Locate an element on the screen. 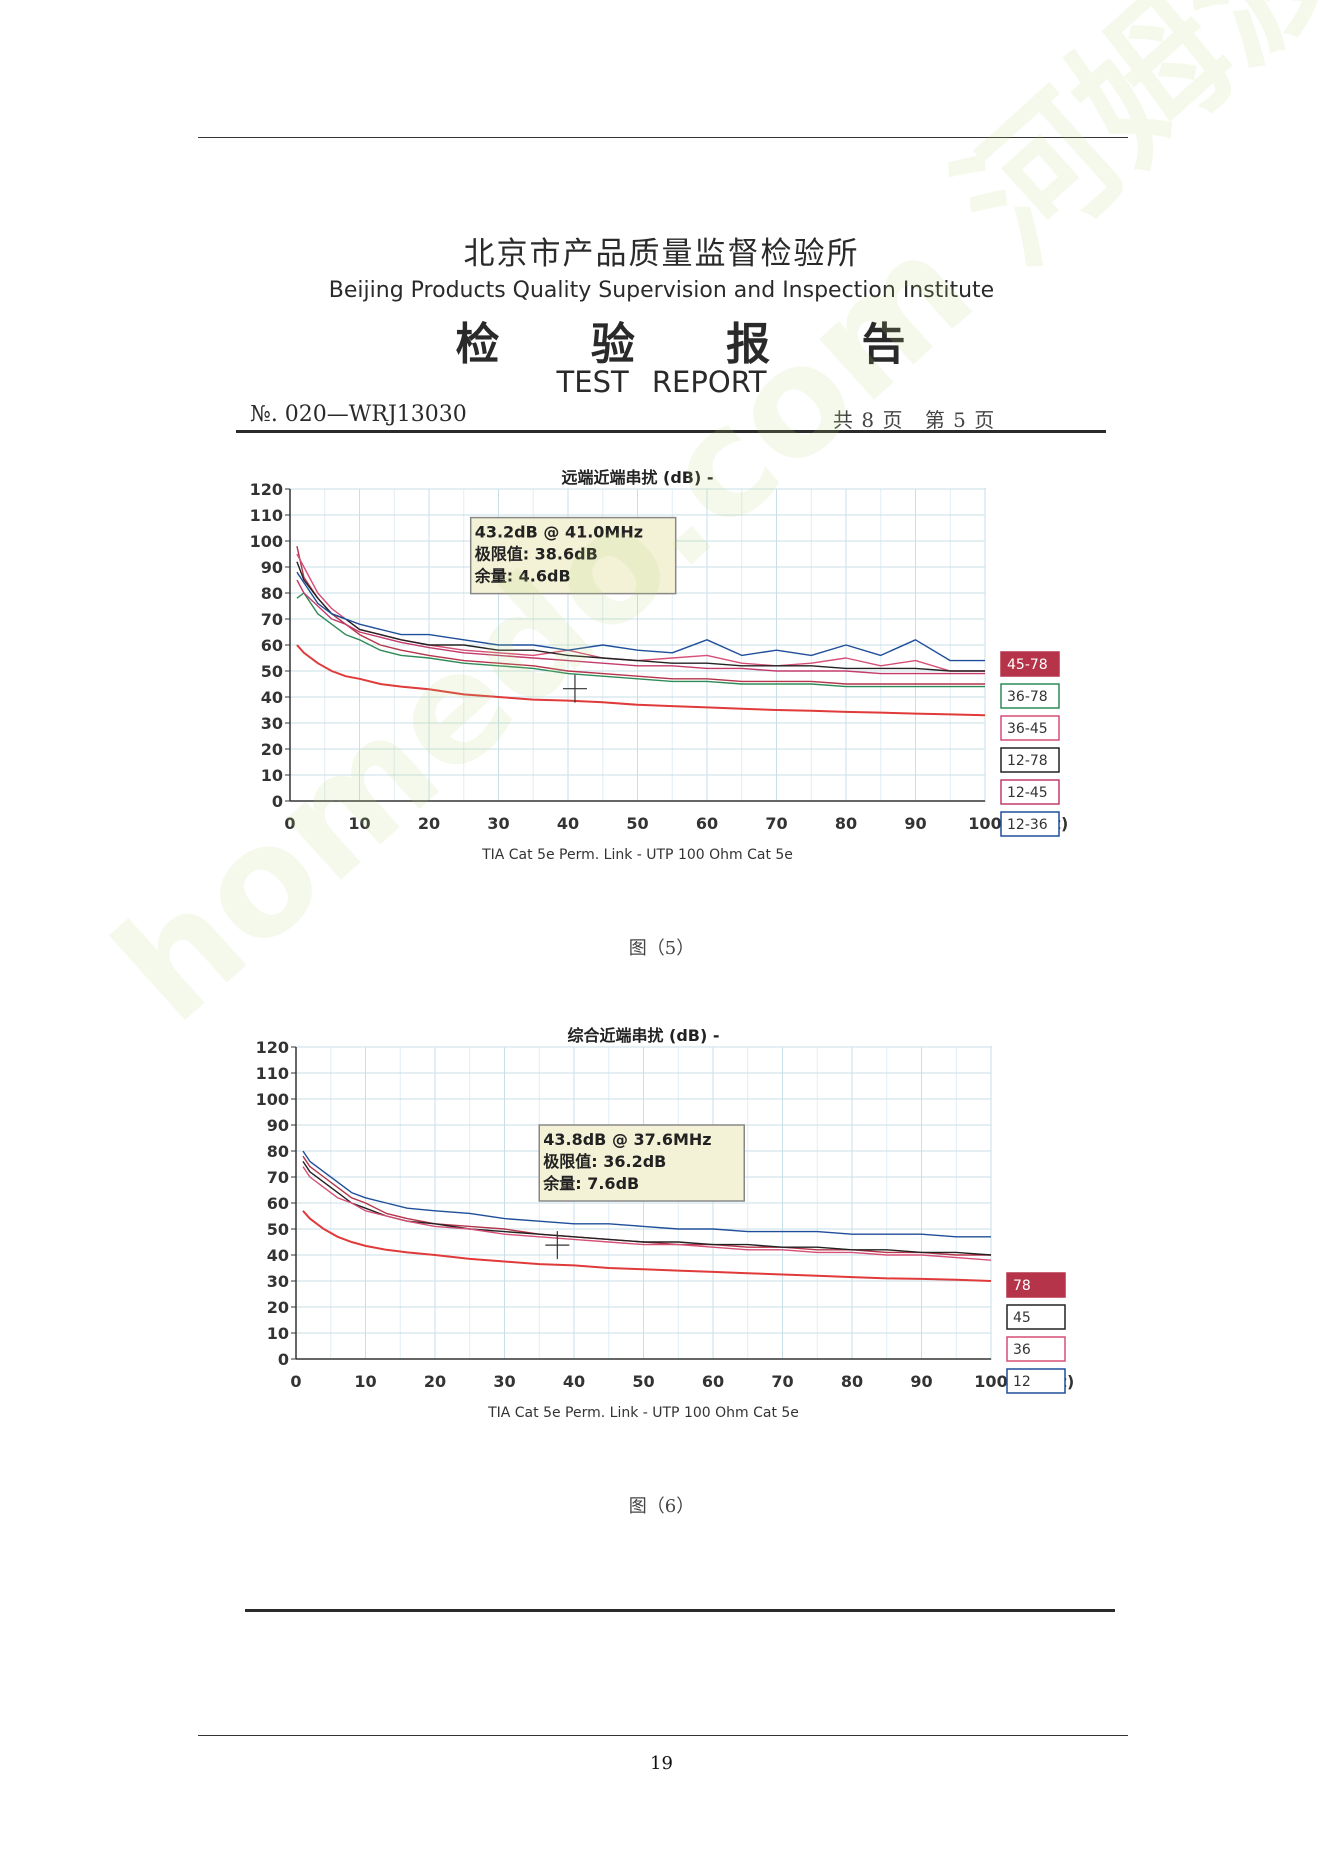  figure-caption: 图（5） is located at coordinates (661, 948).